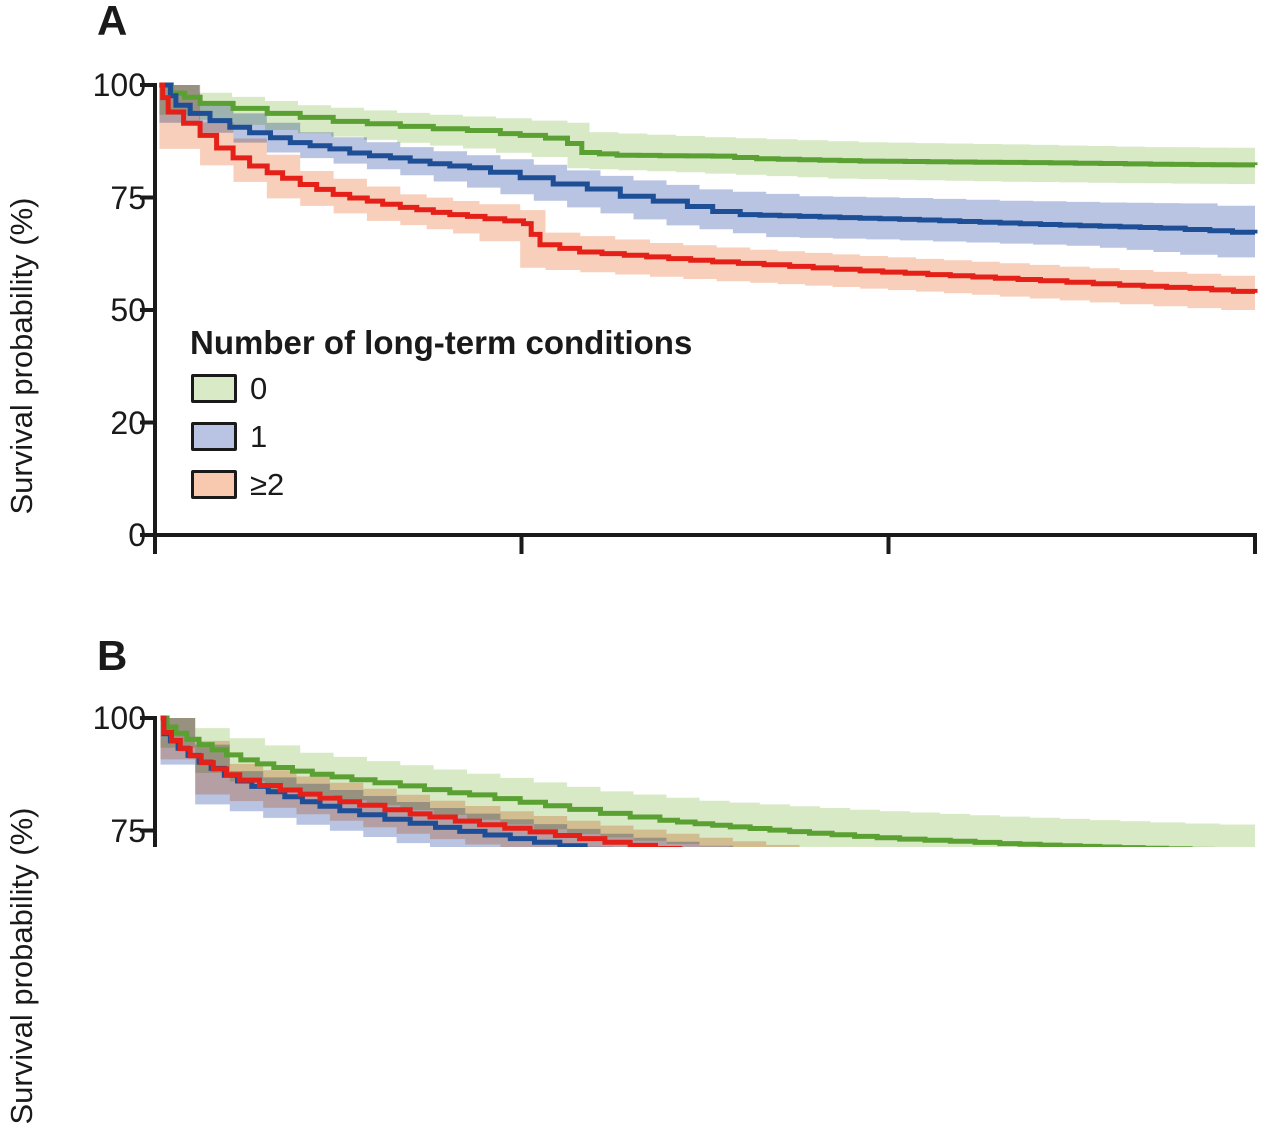 Image resolution: width=1280 pixels, height=1125 pixels. Describe the element at coordinates (259, 388) in the screenshot. I see `legend-item-label: 0` at that location.